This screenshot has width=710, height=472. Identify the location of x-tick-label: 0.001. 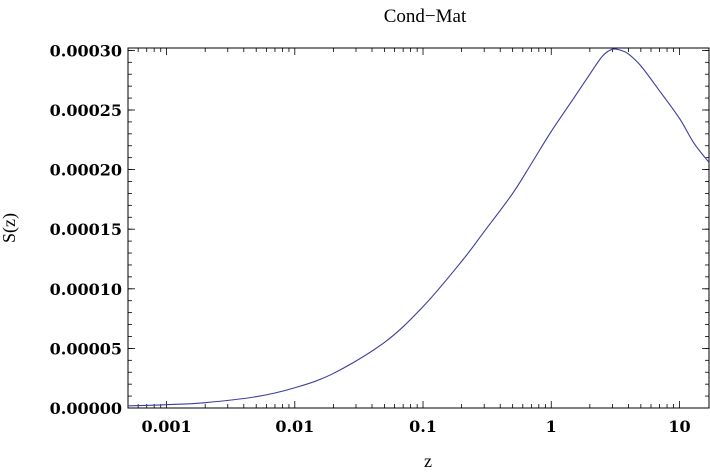
(167, 426).